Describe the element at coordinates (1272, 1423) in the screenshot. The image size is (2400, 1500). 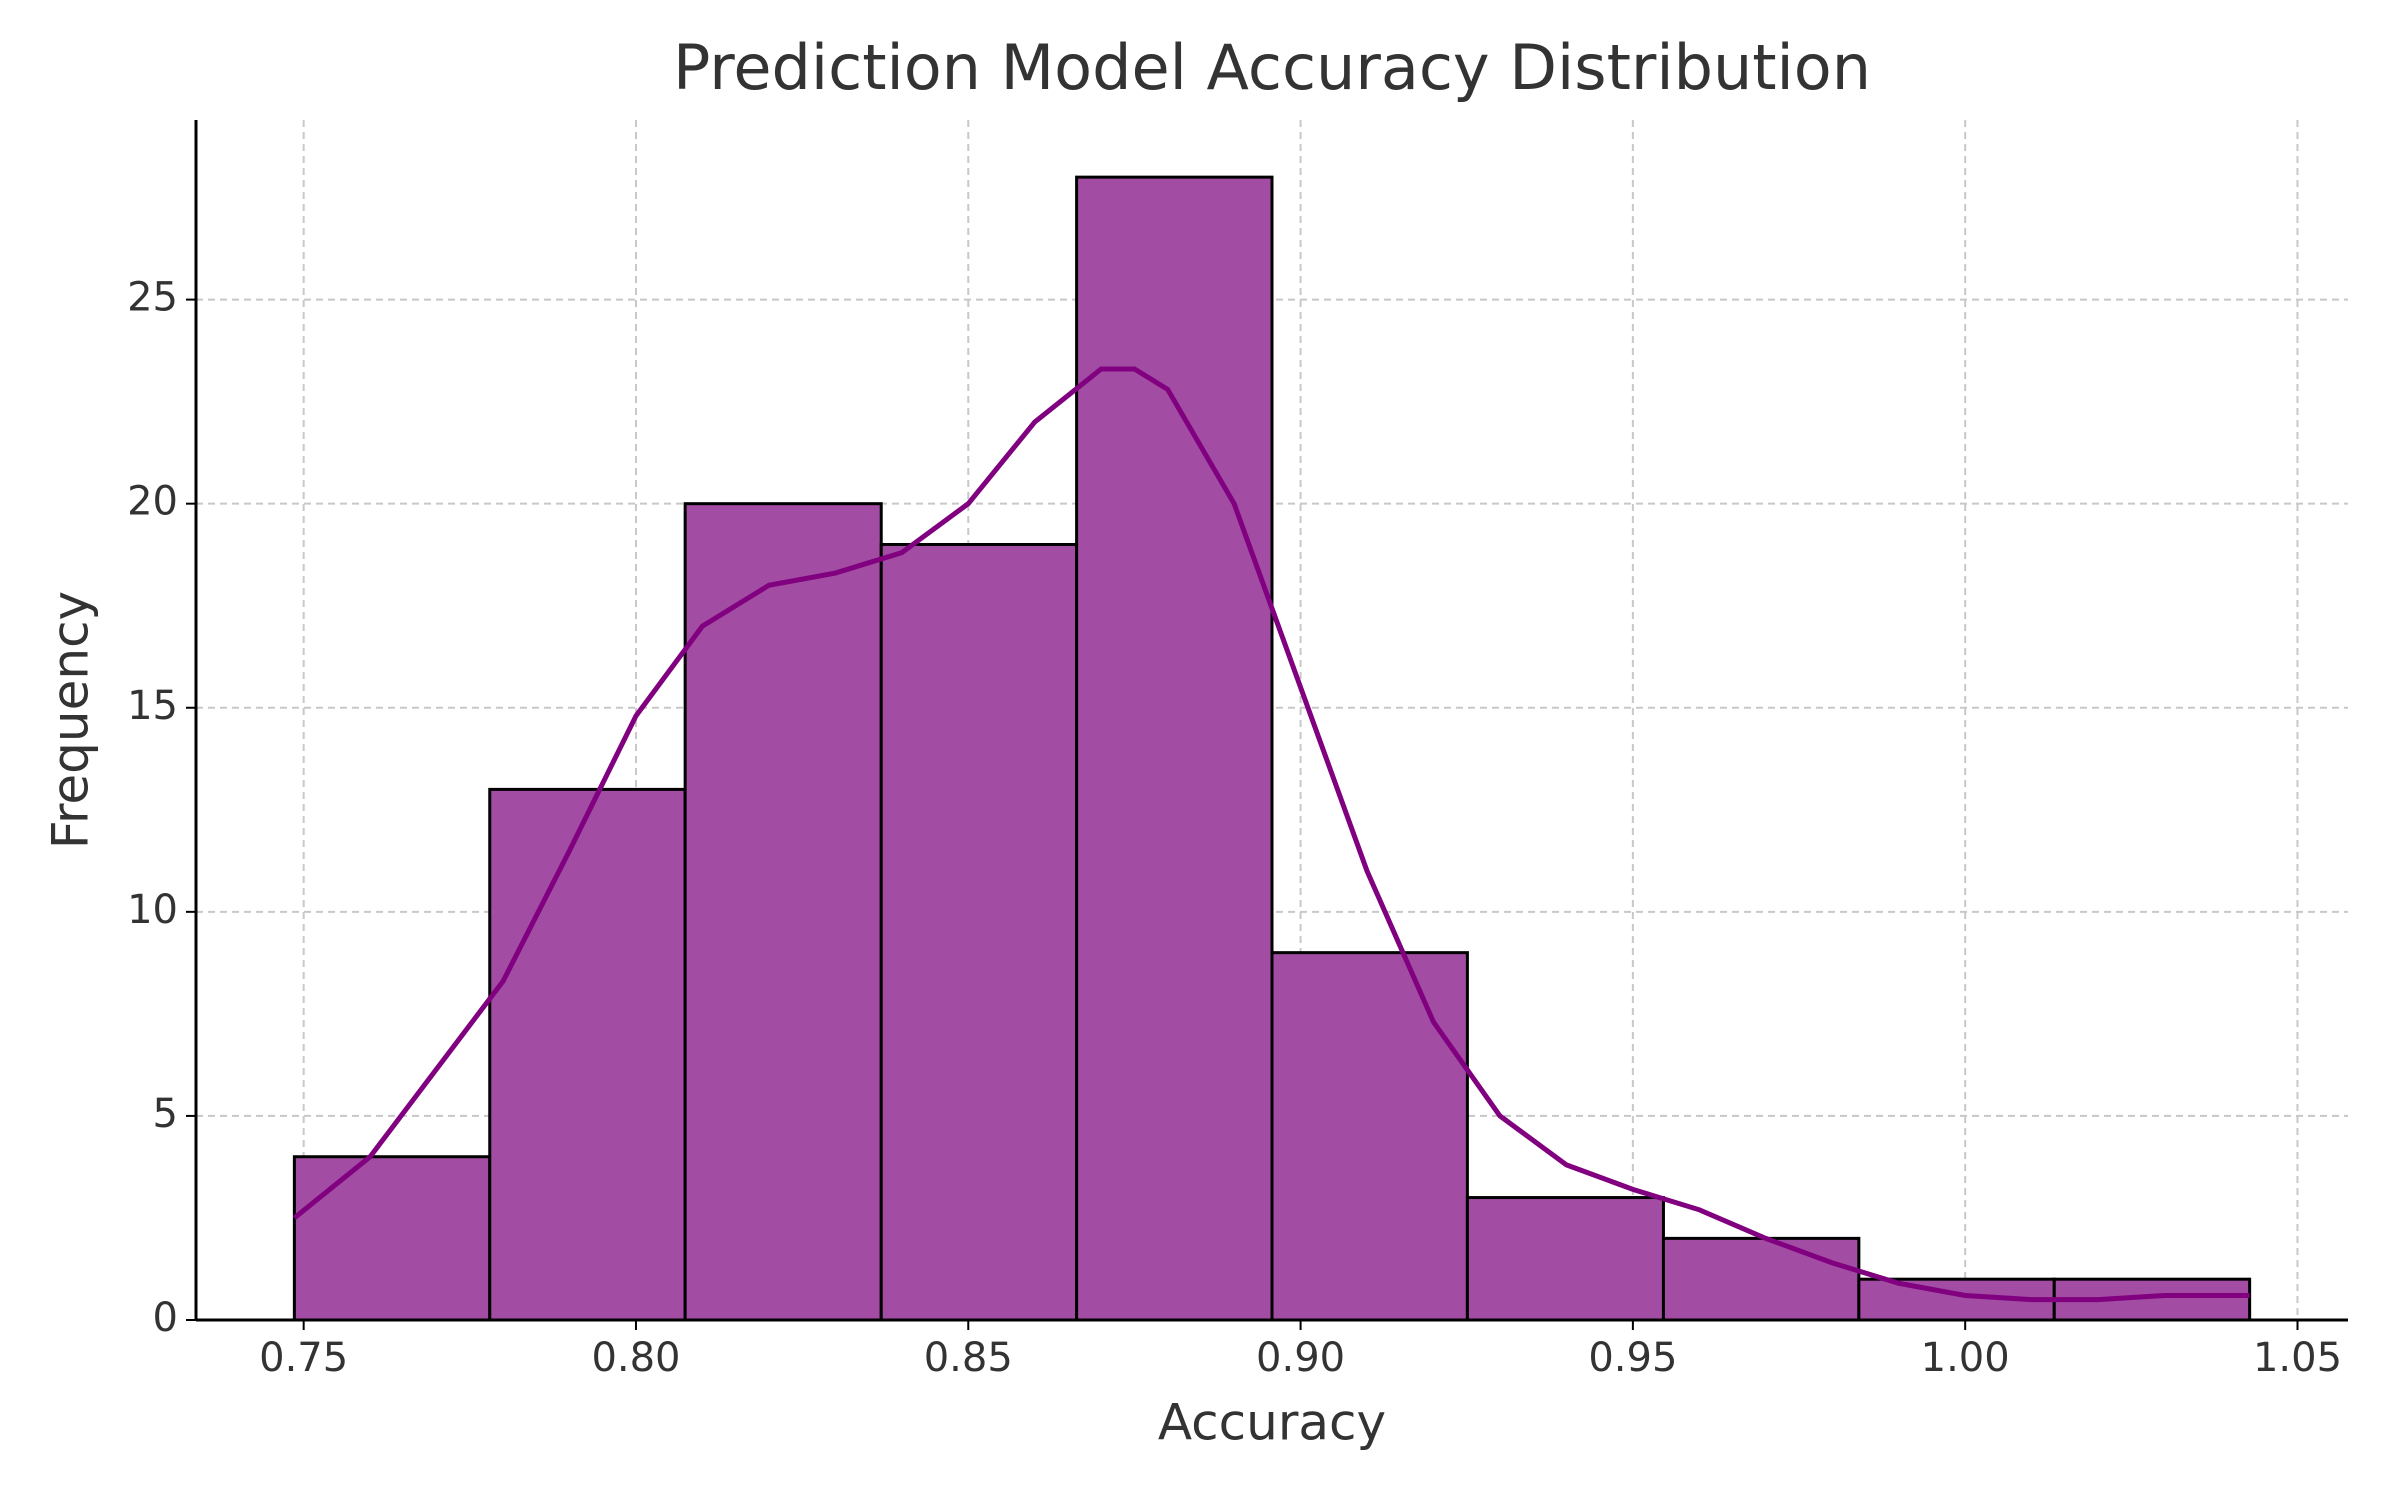
I see `x-axis-label: Accuracy` at that location.